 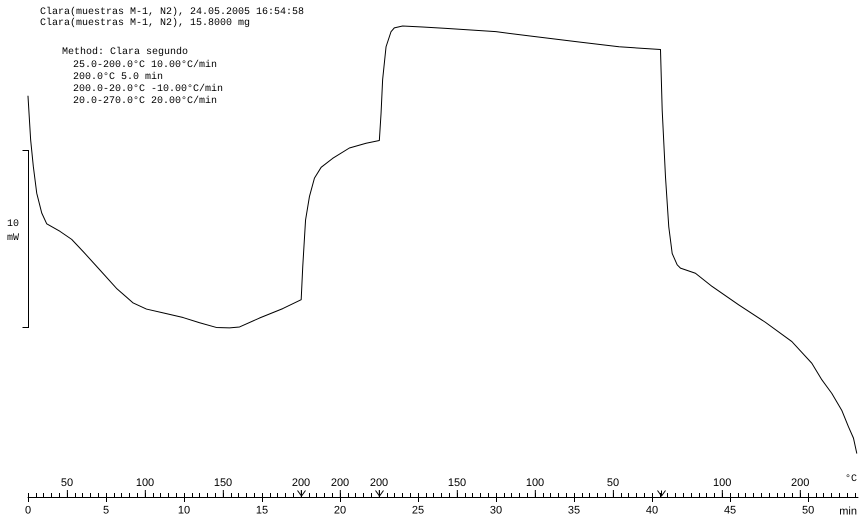 I want to click on x-tick-label: 50, so click(x=808, y=510).